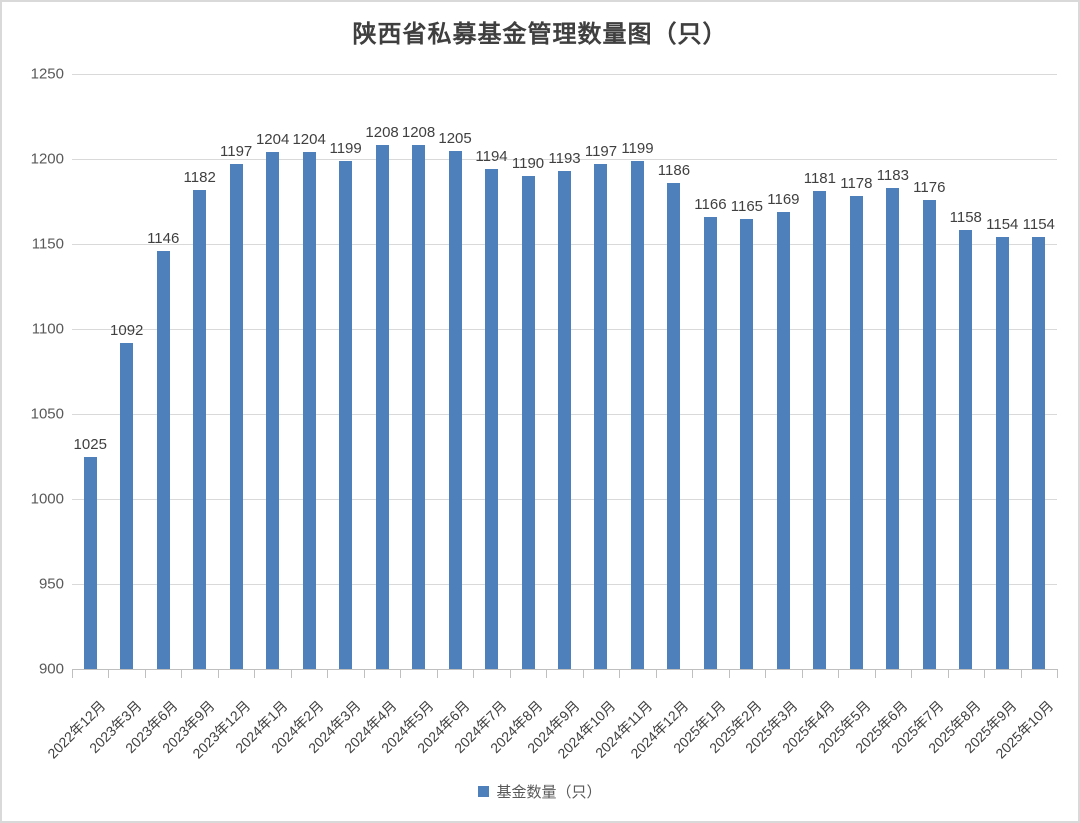 This screenshot has width=1080, height=823. Describe the element at coordinates (47, 329) in the screenshot. I see `y-axis-tick-label: 1100` at that location.